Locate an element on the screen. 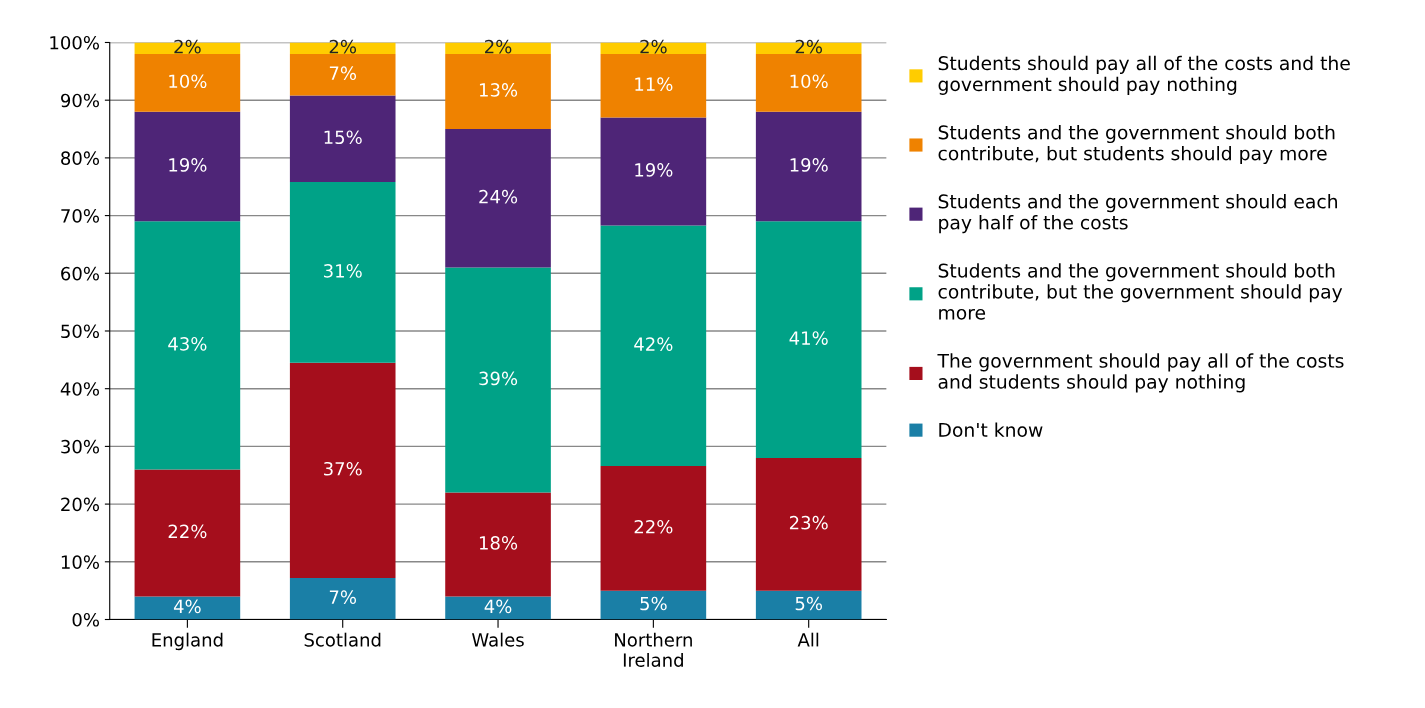 The image size is (1425, 708). x-tick-label: England is located at coordinates (187, 641).